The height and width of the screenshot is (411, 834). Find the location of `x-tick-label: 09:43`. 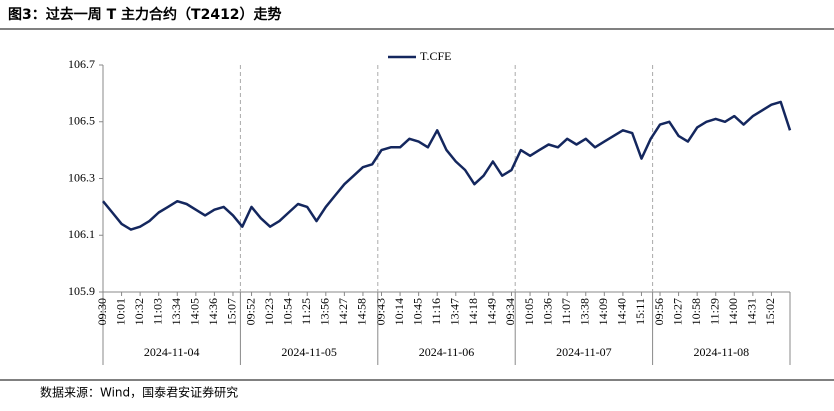

x-tick-label: 09:43 is located at coordinates (380, 311).